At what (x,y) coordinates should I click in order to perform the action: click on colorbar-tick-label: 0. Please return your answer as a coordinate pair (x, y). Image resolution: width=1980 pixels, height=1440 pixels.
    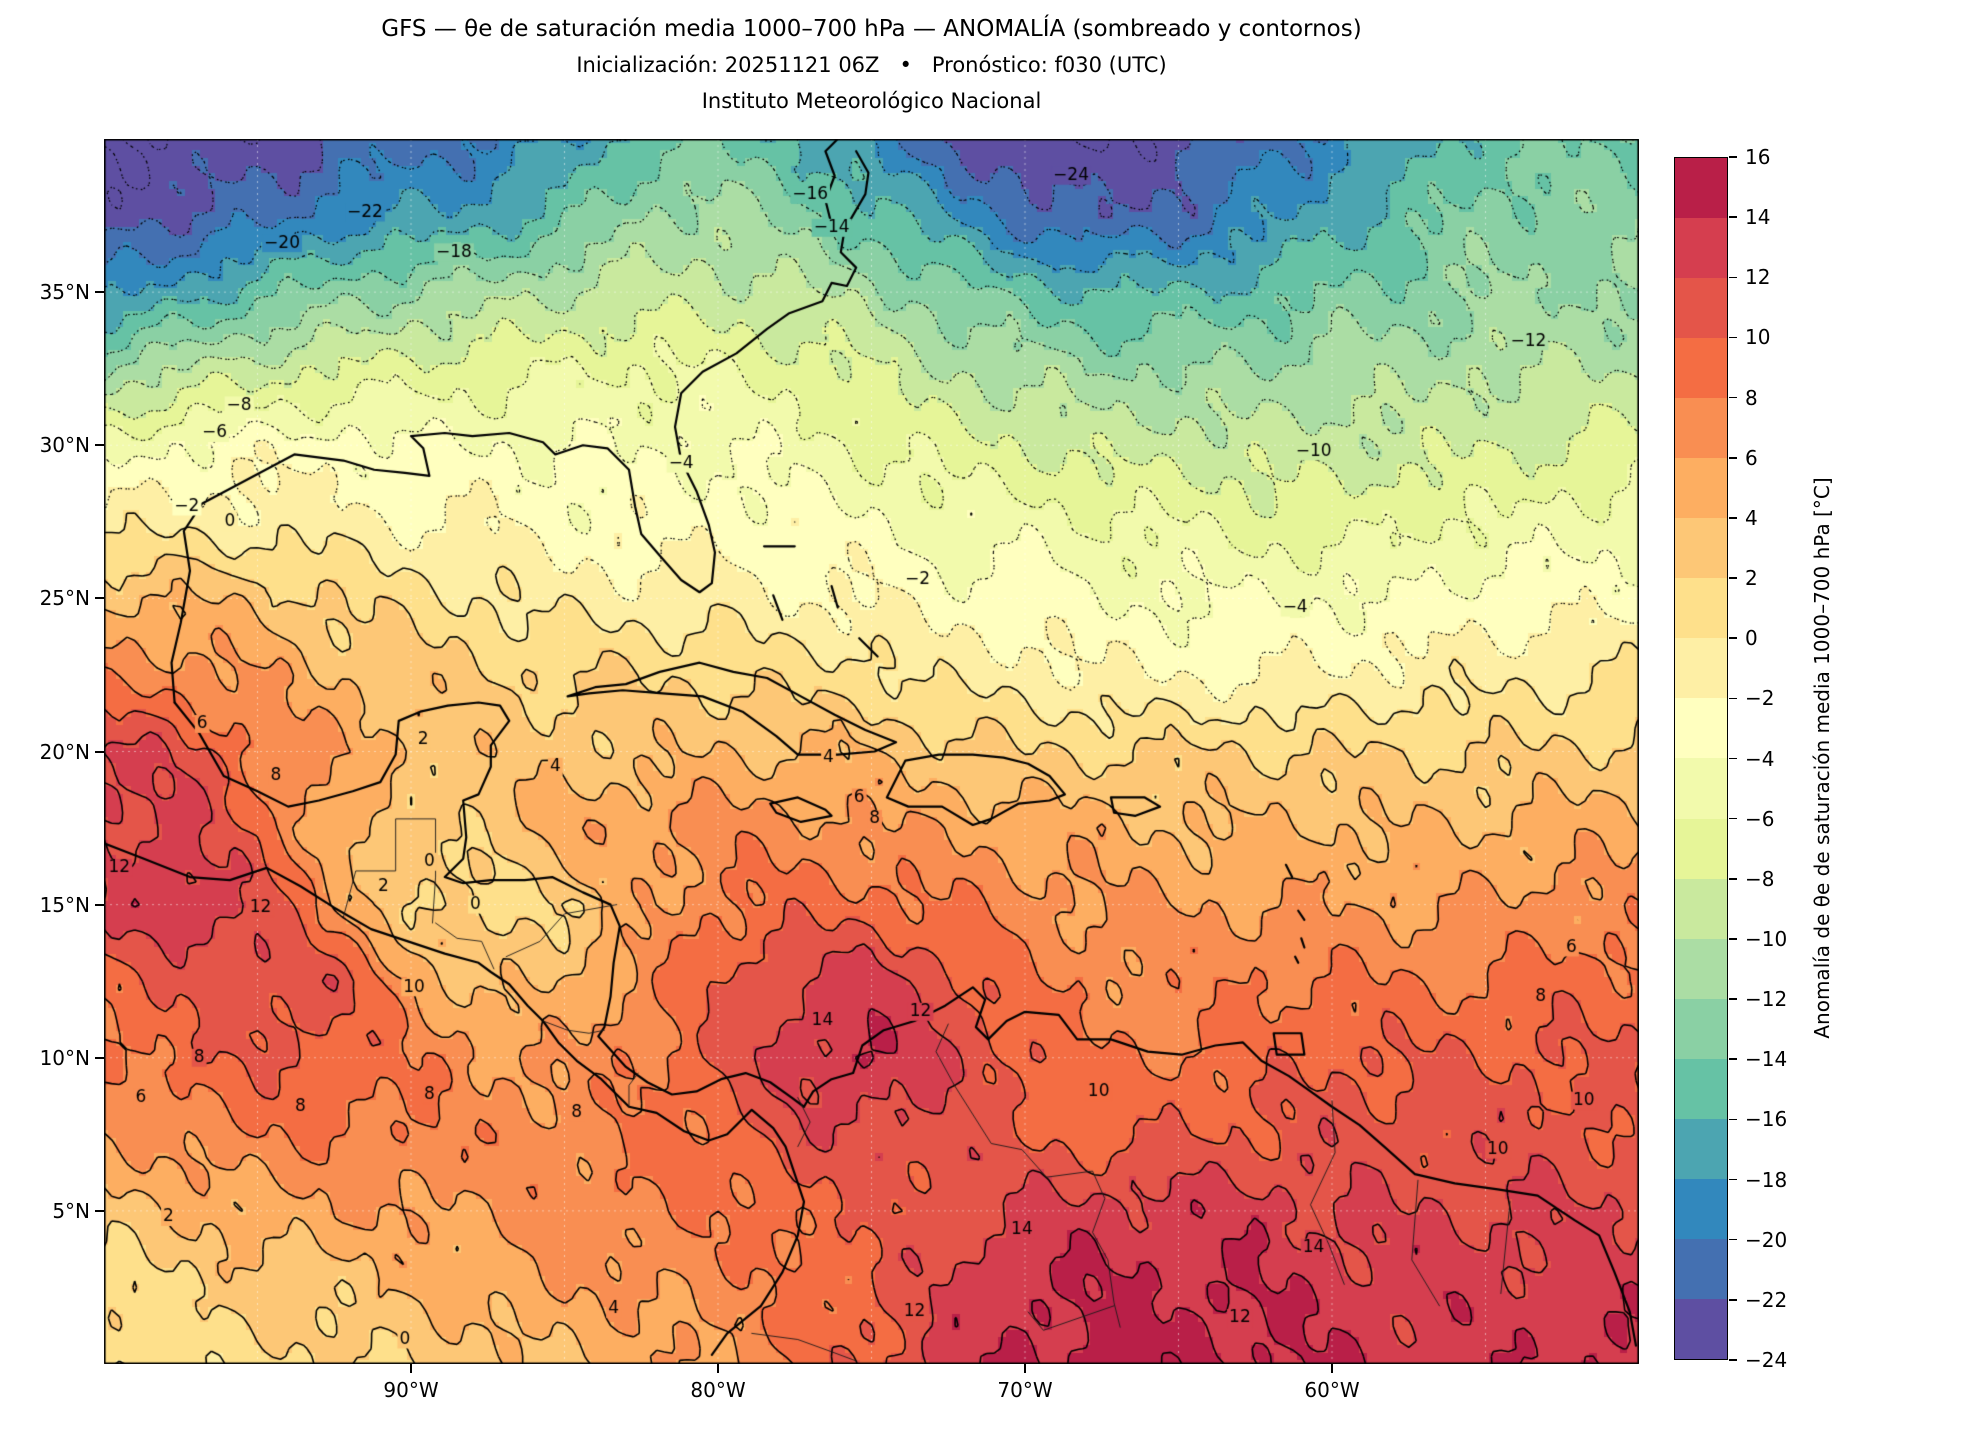
    Looking at the image, I should click on (1751, 638).